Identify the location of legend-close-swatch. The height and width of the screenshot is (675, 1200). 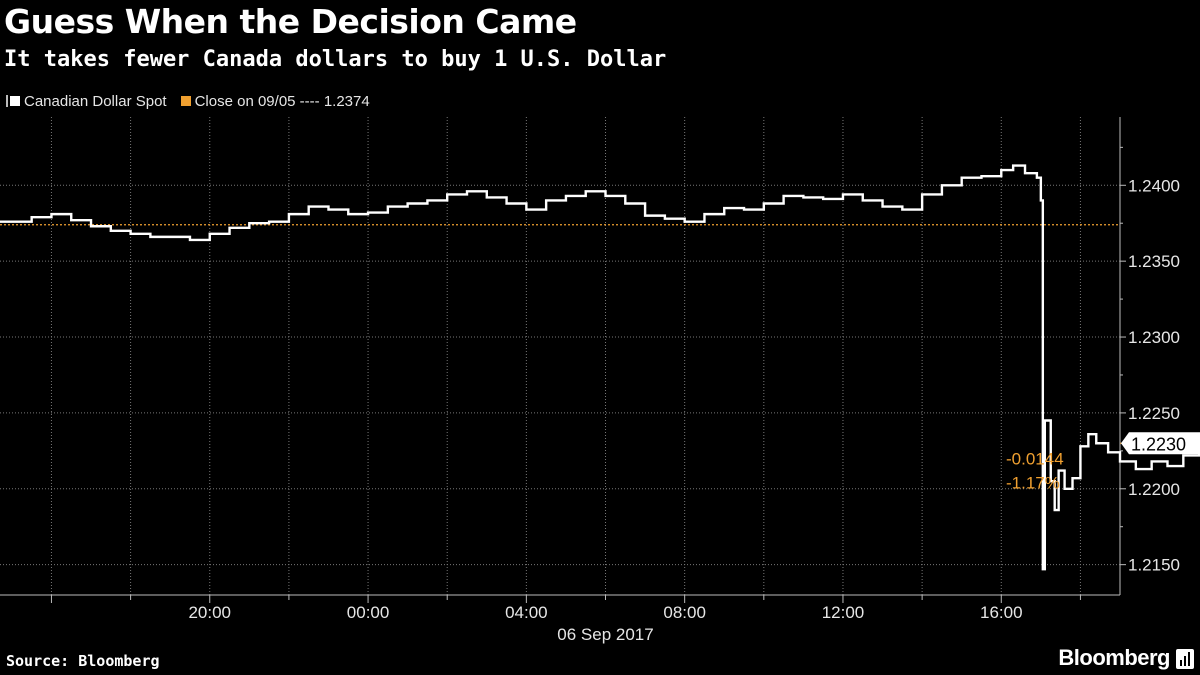
(185, 101).